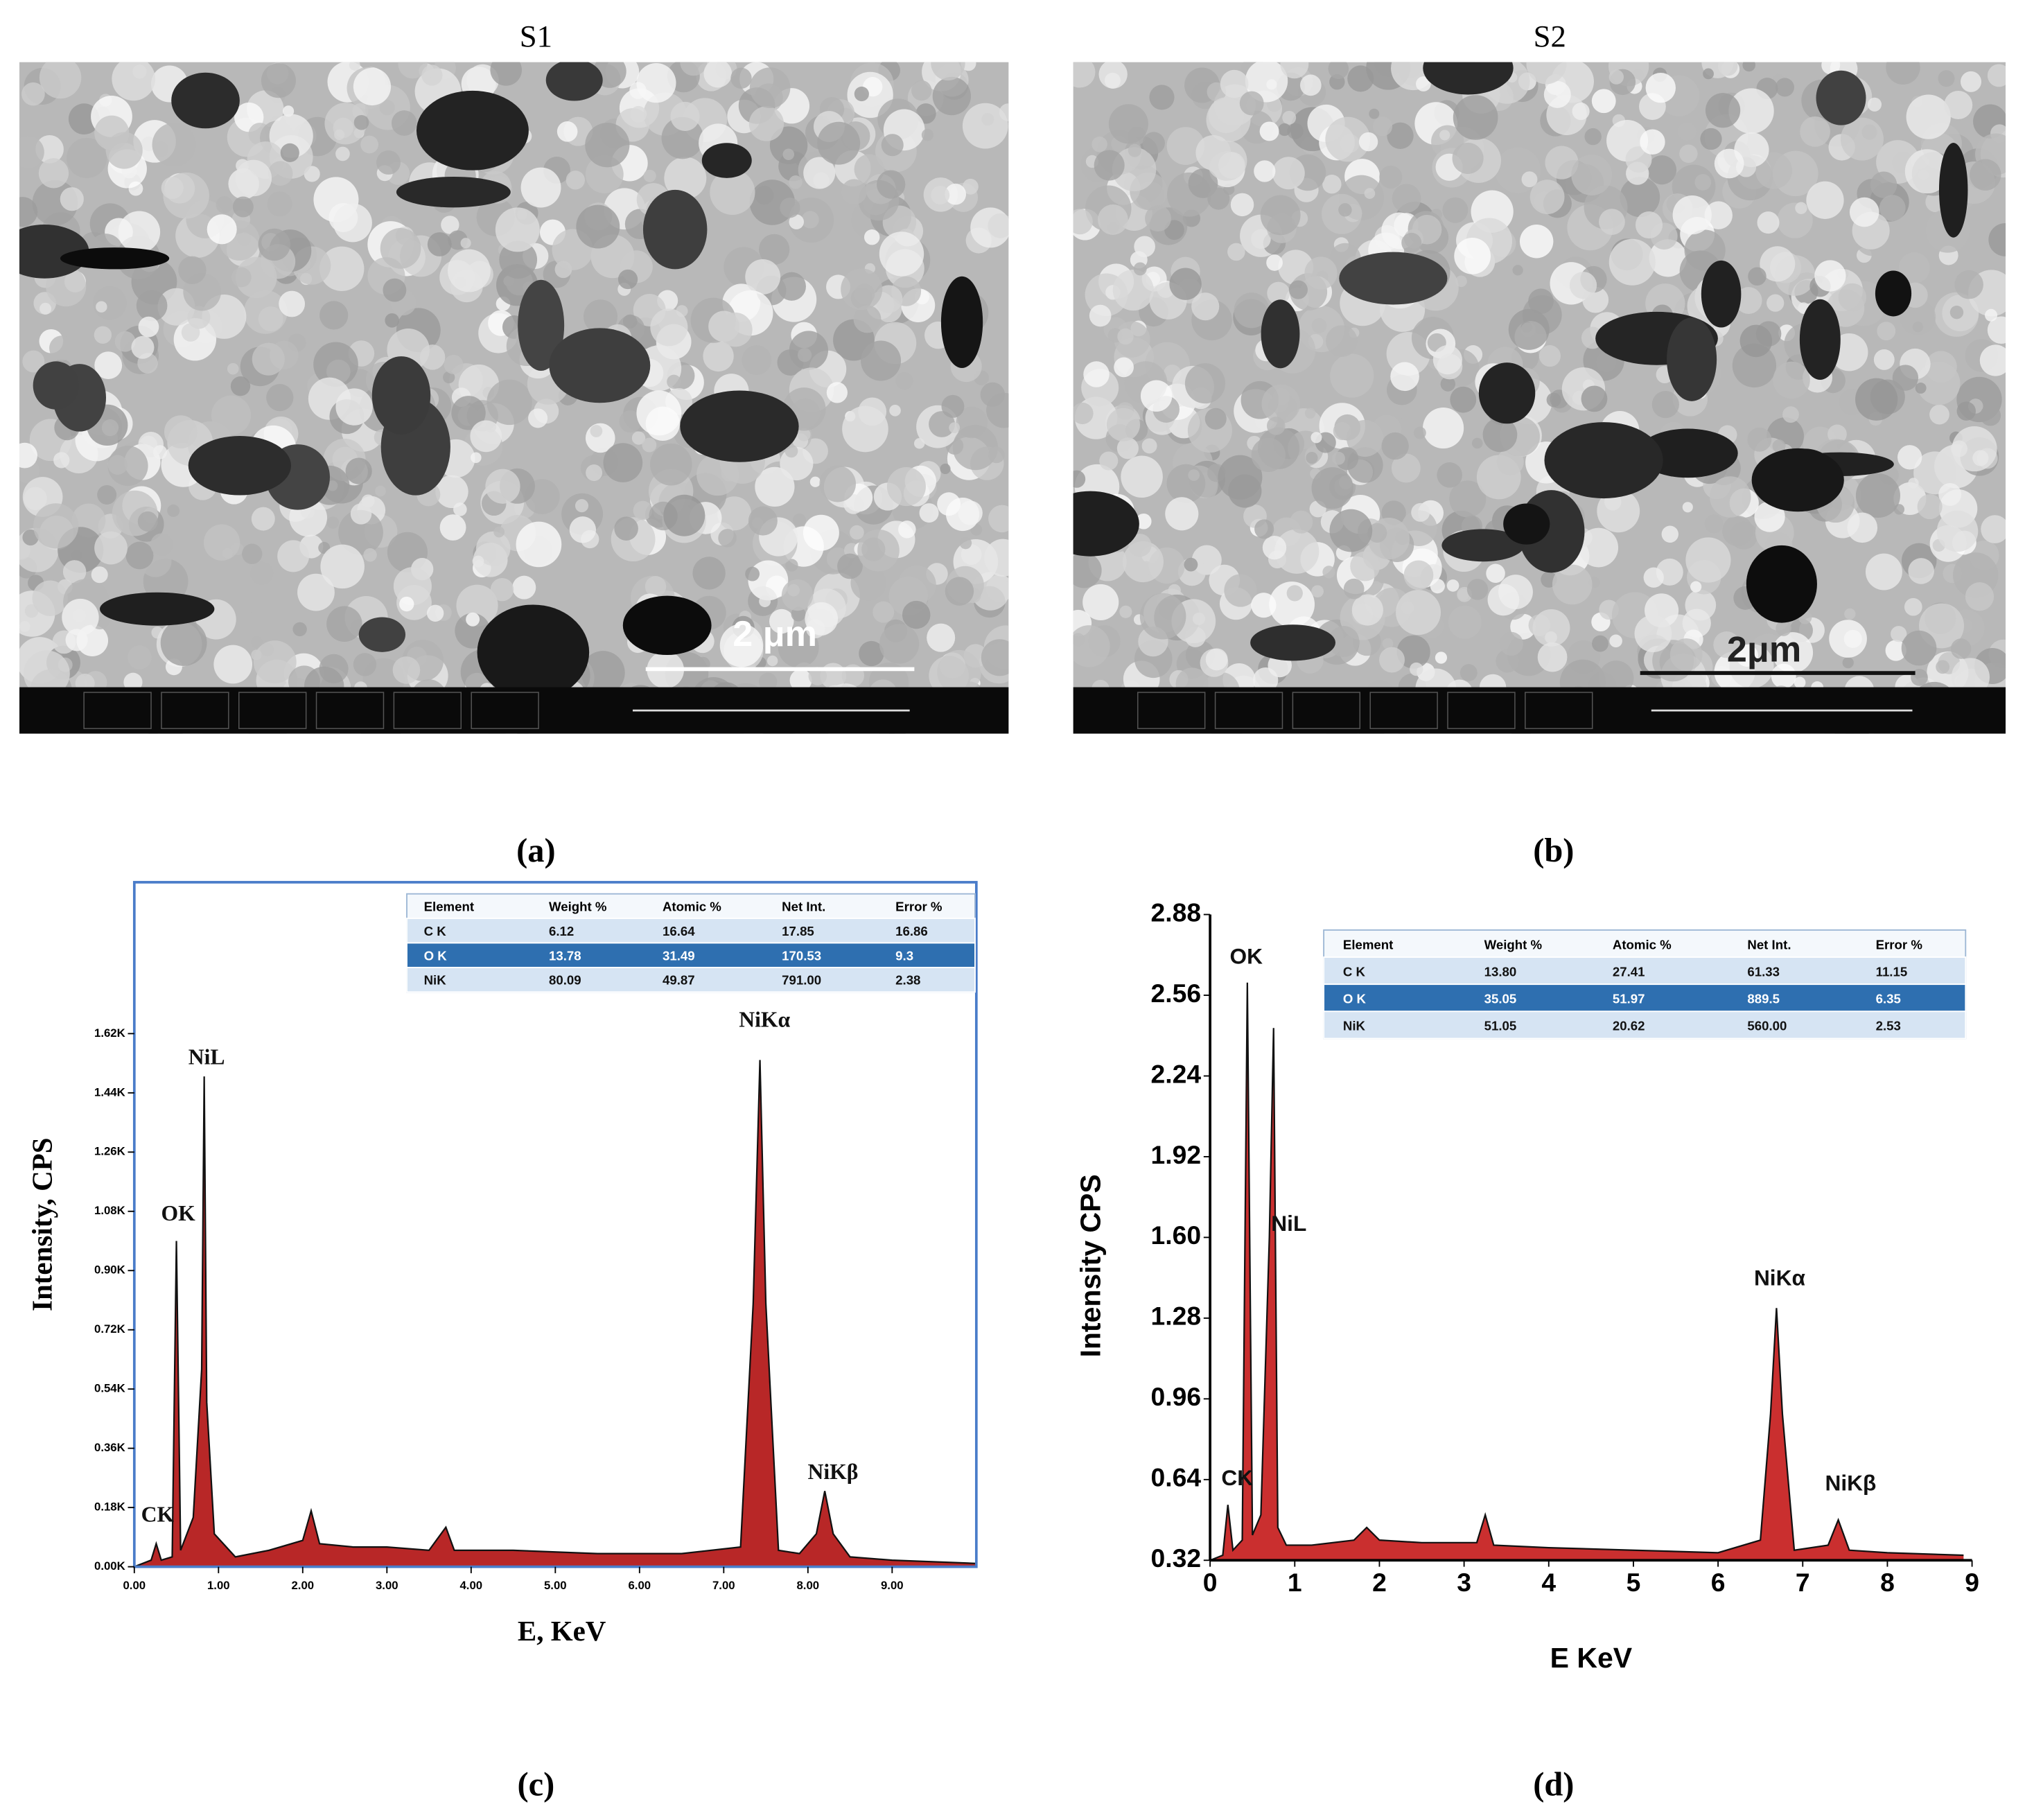 This screenshot has height=1820, width=2025. What do you see at coordinates (1295, 1582) in the screenshot?
I see `x-tick-label: 1` at bounding box center [1295, 1582].